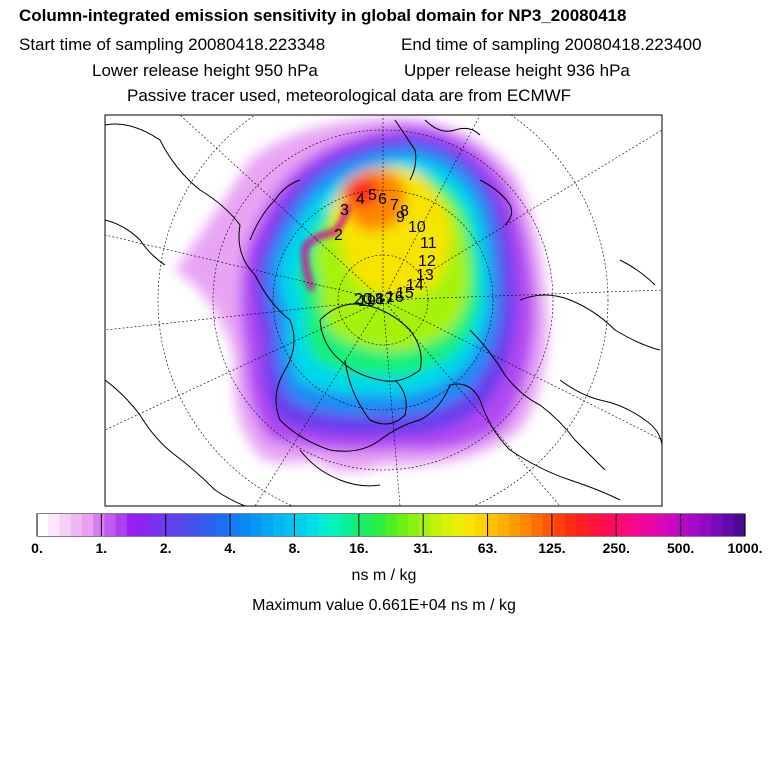 The image size is (768, 768). What do you see at coordinates (384, 575) in the screenshot?
I see `units-label: ns m / kg` at bounding box center [384, 575].